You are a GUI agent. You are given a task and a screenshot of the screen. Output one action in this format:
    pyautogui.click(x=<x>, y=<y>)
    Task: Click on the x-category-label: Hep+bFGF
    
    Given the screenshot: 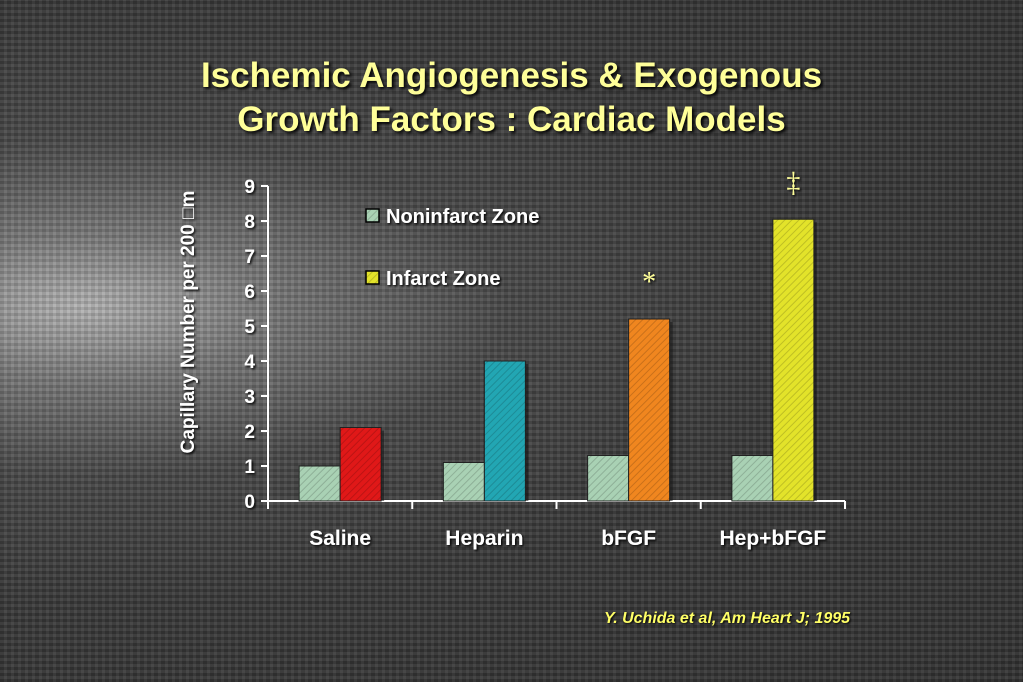 What is the action you would take?
    pyautogui.click(x=772, y=538)
    